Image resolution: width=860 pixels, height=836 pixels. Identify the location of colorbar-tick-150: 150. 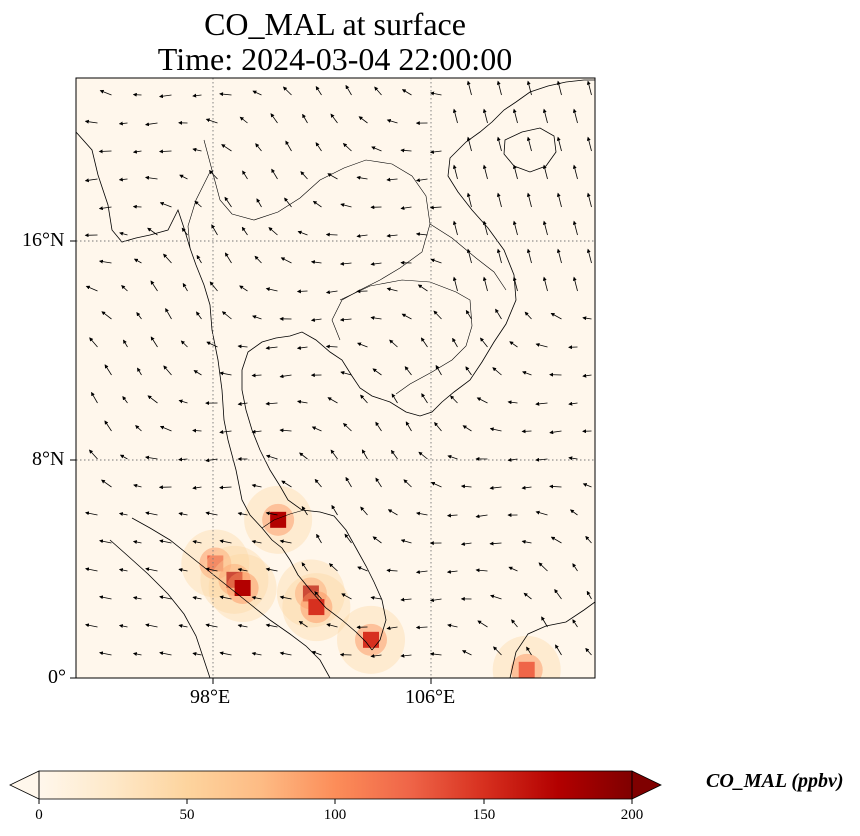
(484, 815).